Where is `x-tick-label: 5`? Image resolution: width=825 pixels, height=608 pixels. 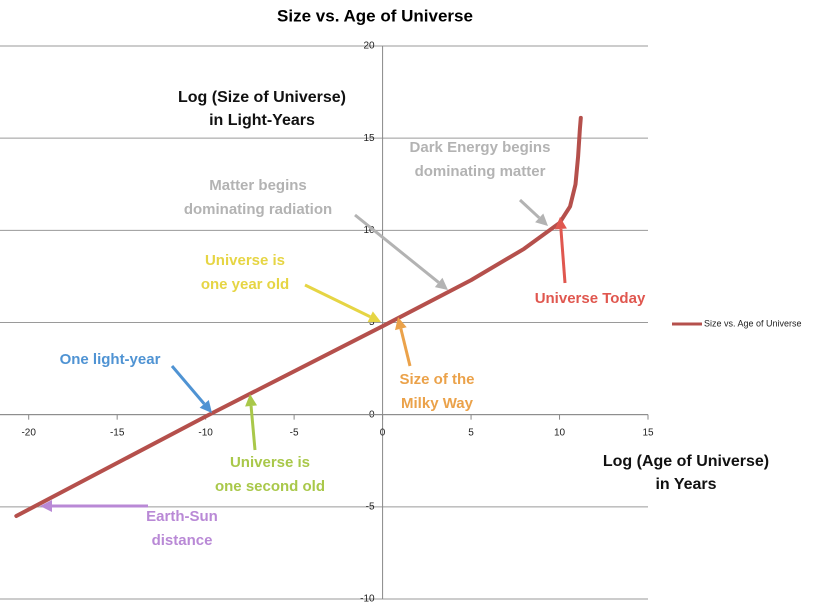
x-tick-label: 5 is located at coordinates (471, 432).